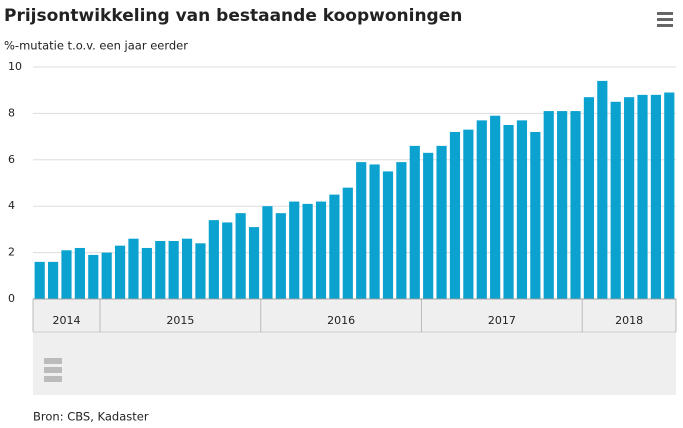 The image size is (683, 428). I want to click on y-tick-label: 10, so click(15, 66).